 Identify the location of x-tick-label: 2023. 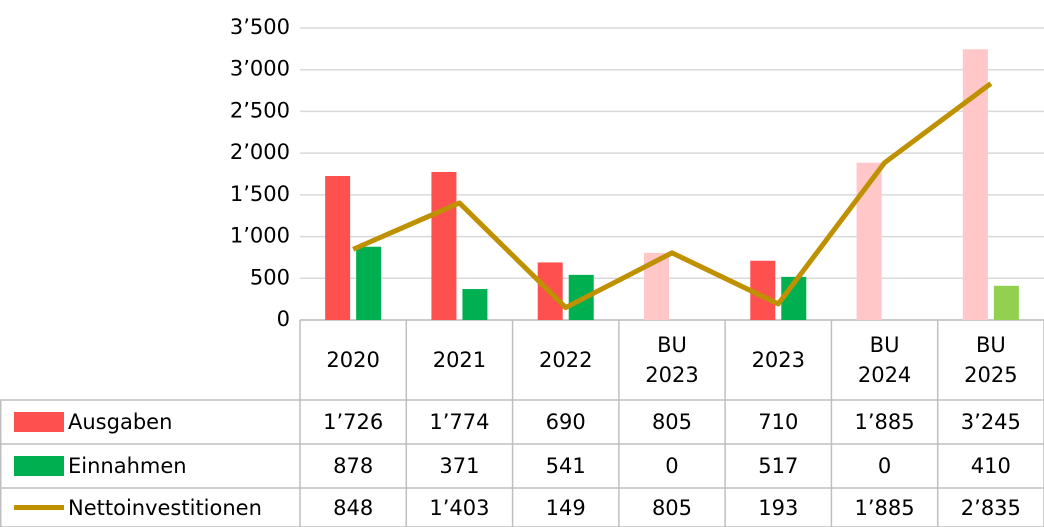
(778, 360).